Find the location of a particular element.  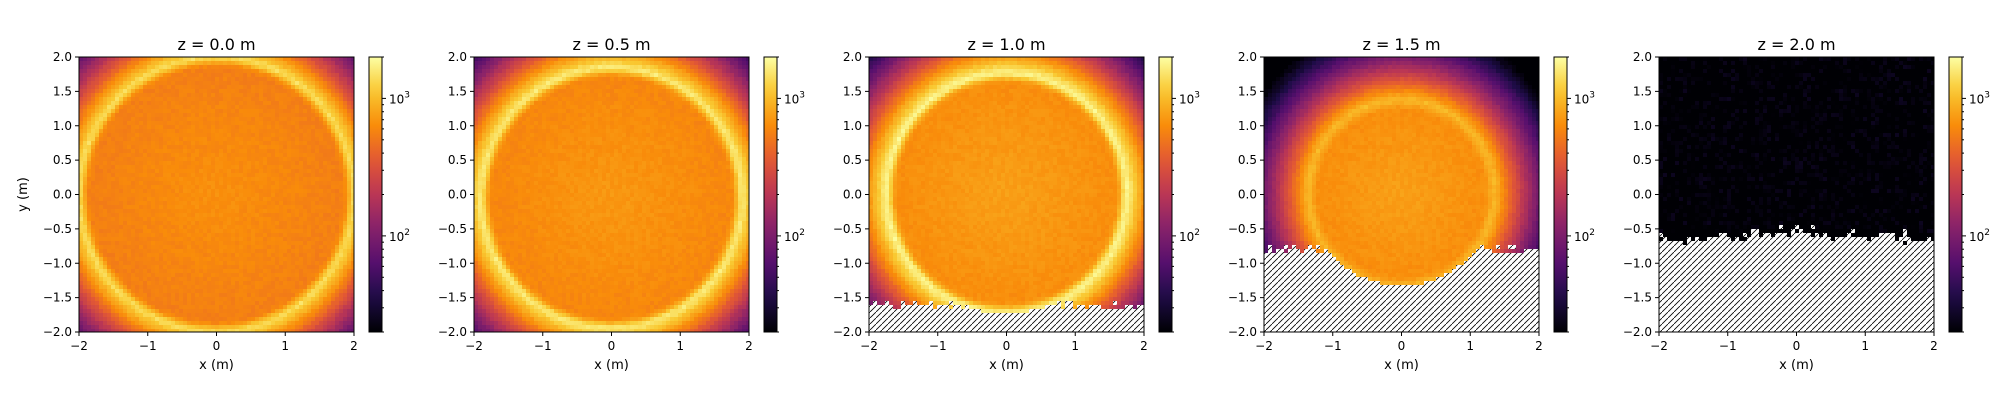

y-tick-label-0-5: 0.5 is located at coordinates (62, 160).